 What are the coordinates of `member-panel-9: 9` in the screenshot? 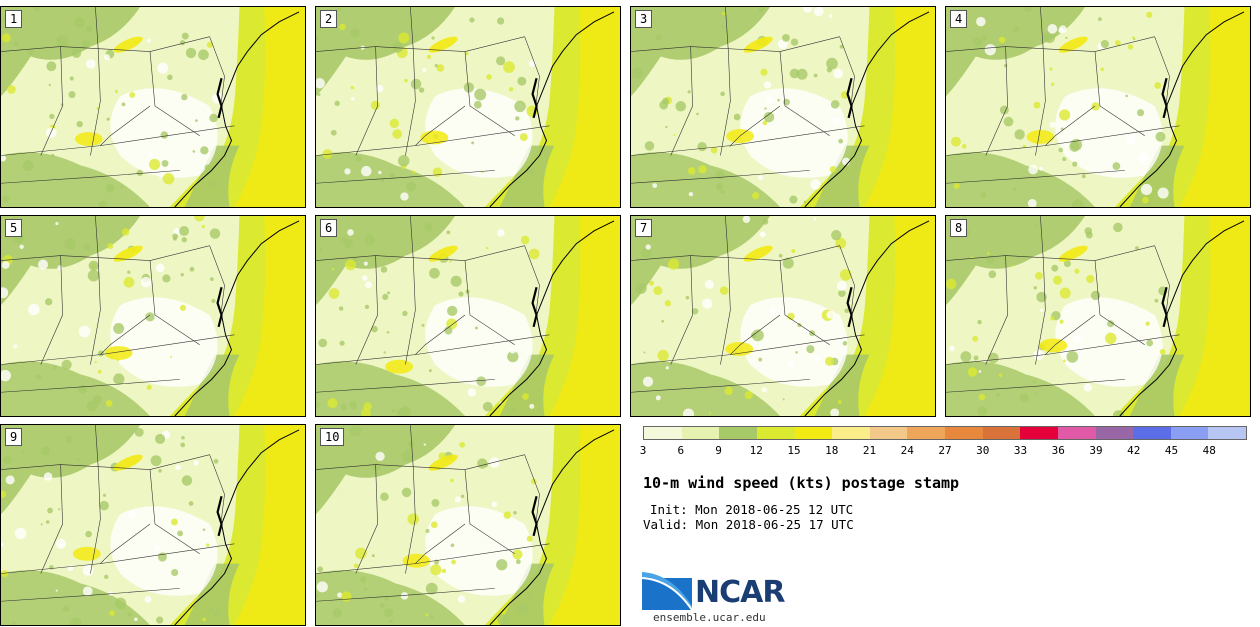 It's located at (153, 525).